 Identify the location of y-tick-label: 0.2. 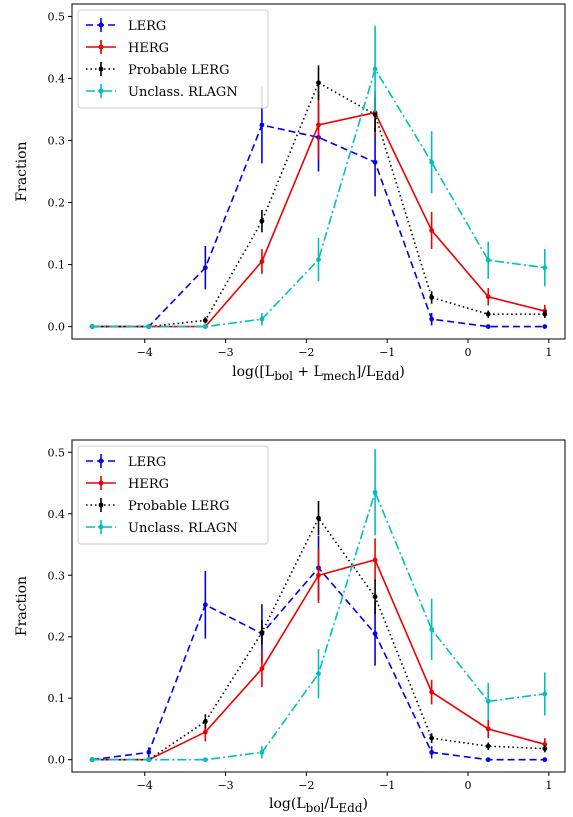
(57, 637).